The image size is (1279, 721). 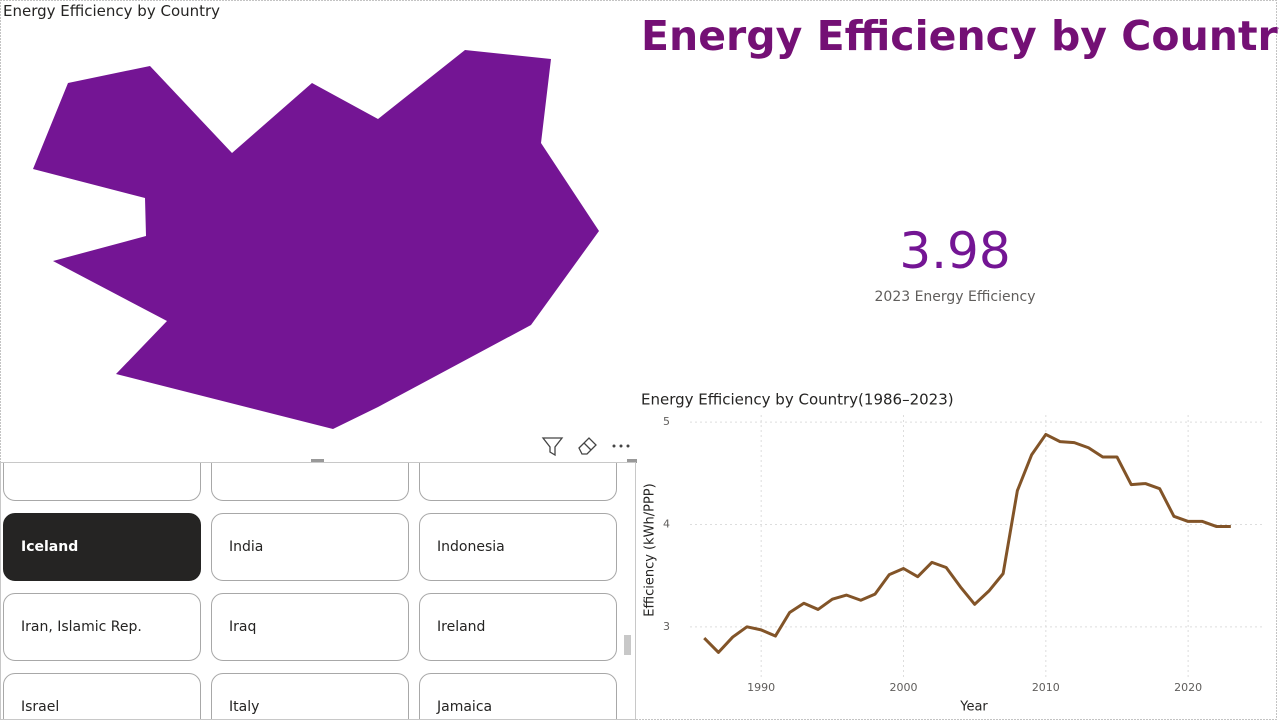 I want to click on eraser-icon, so click(x=587, y=446).